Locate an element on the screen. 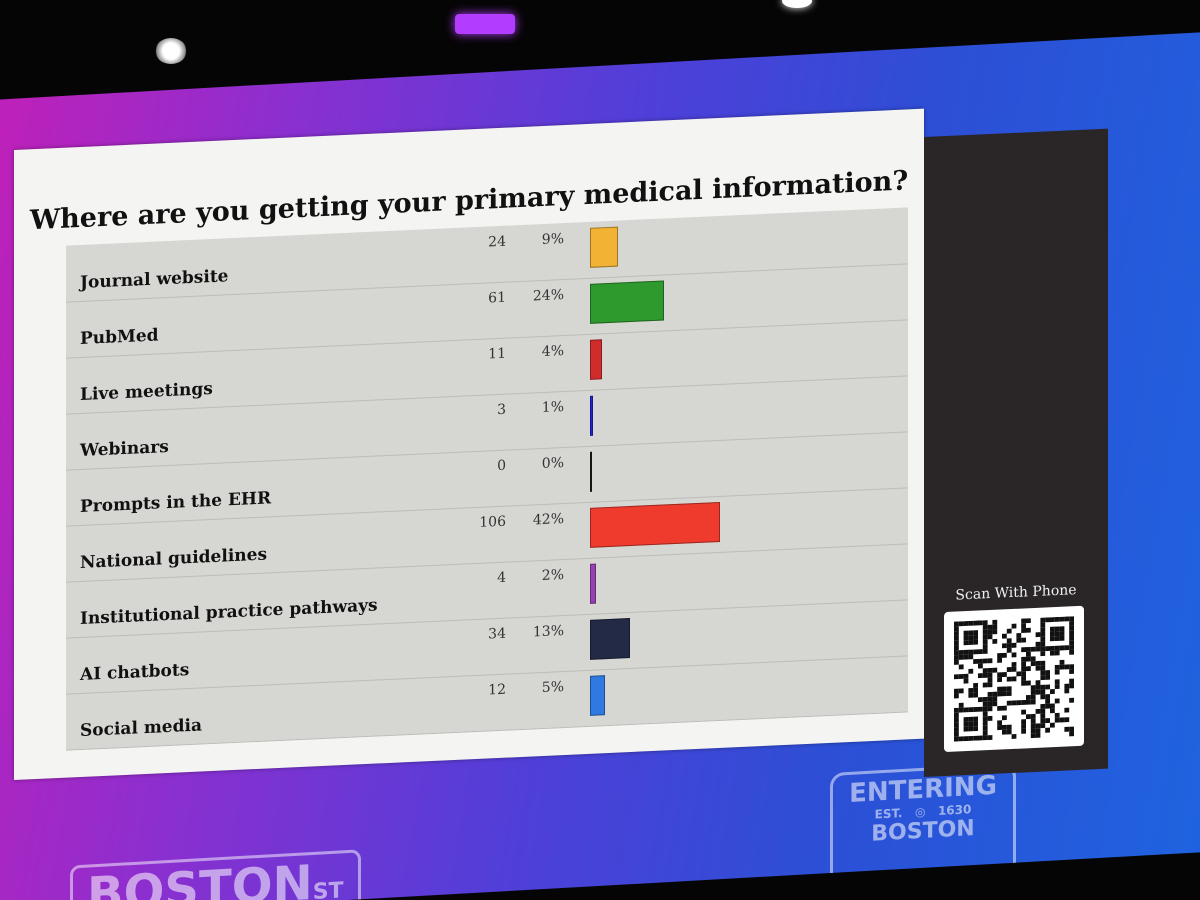 The height and width of the screenshot is (900, 1200). category-label: National guidelines is located at coordinates (174, 559).